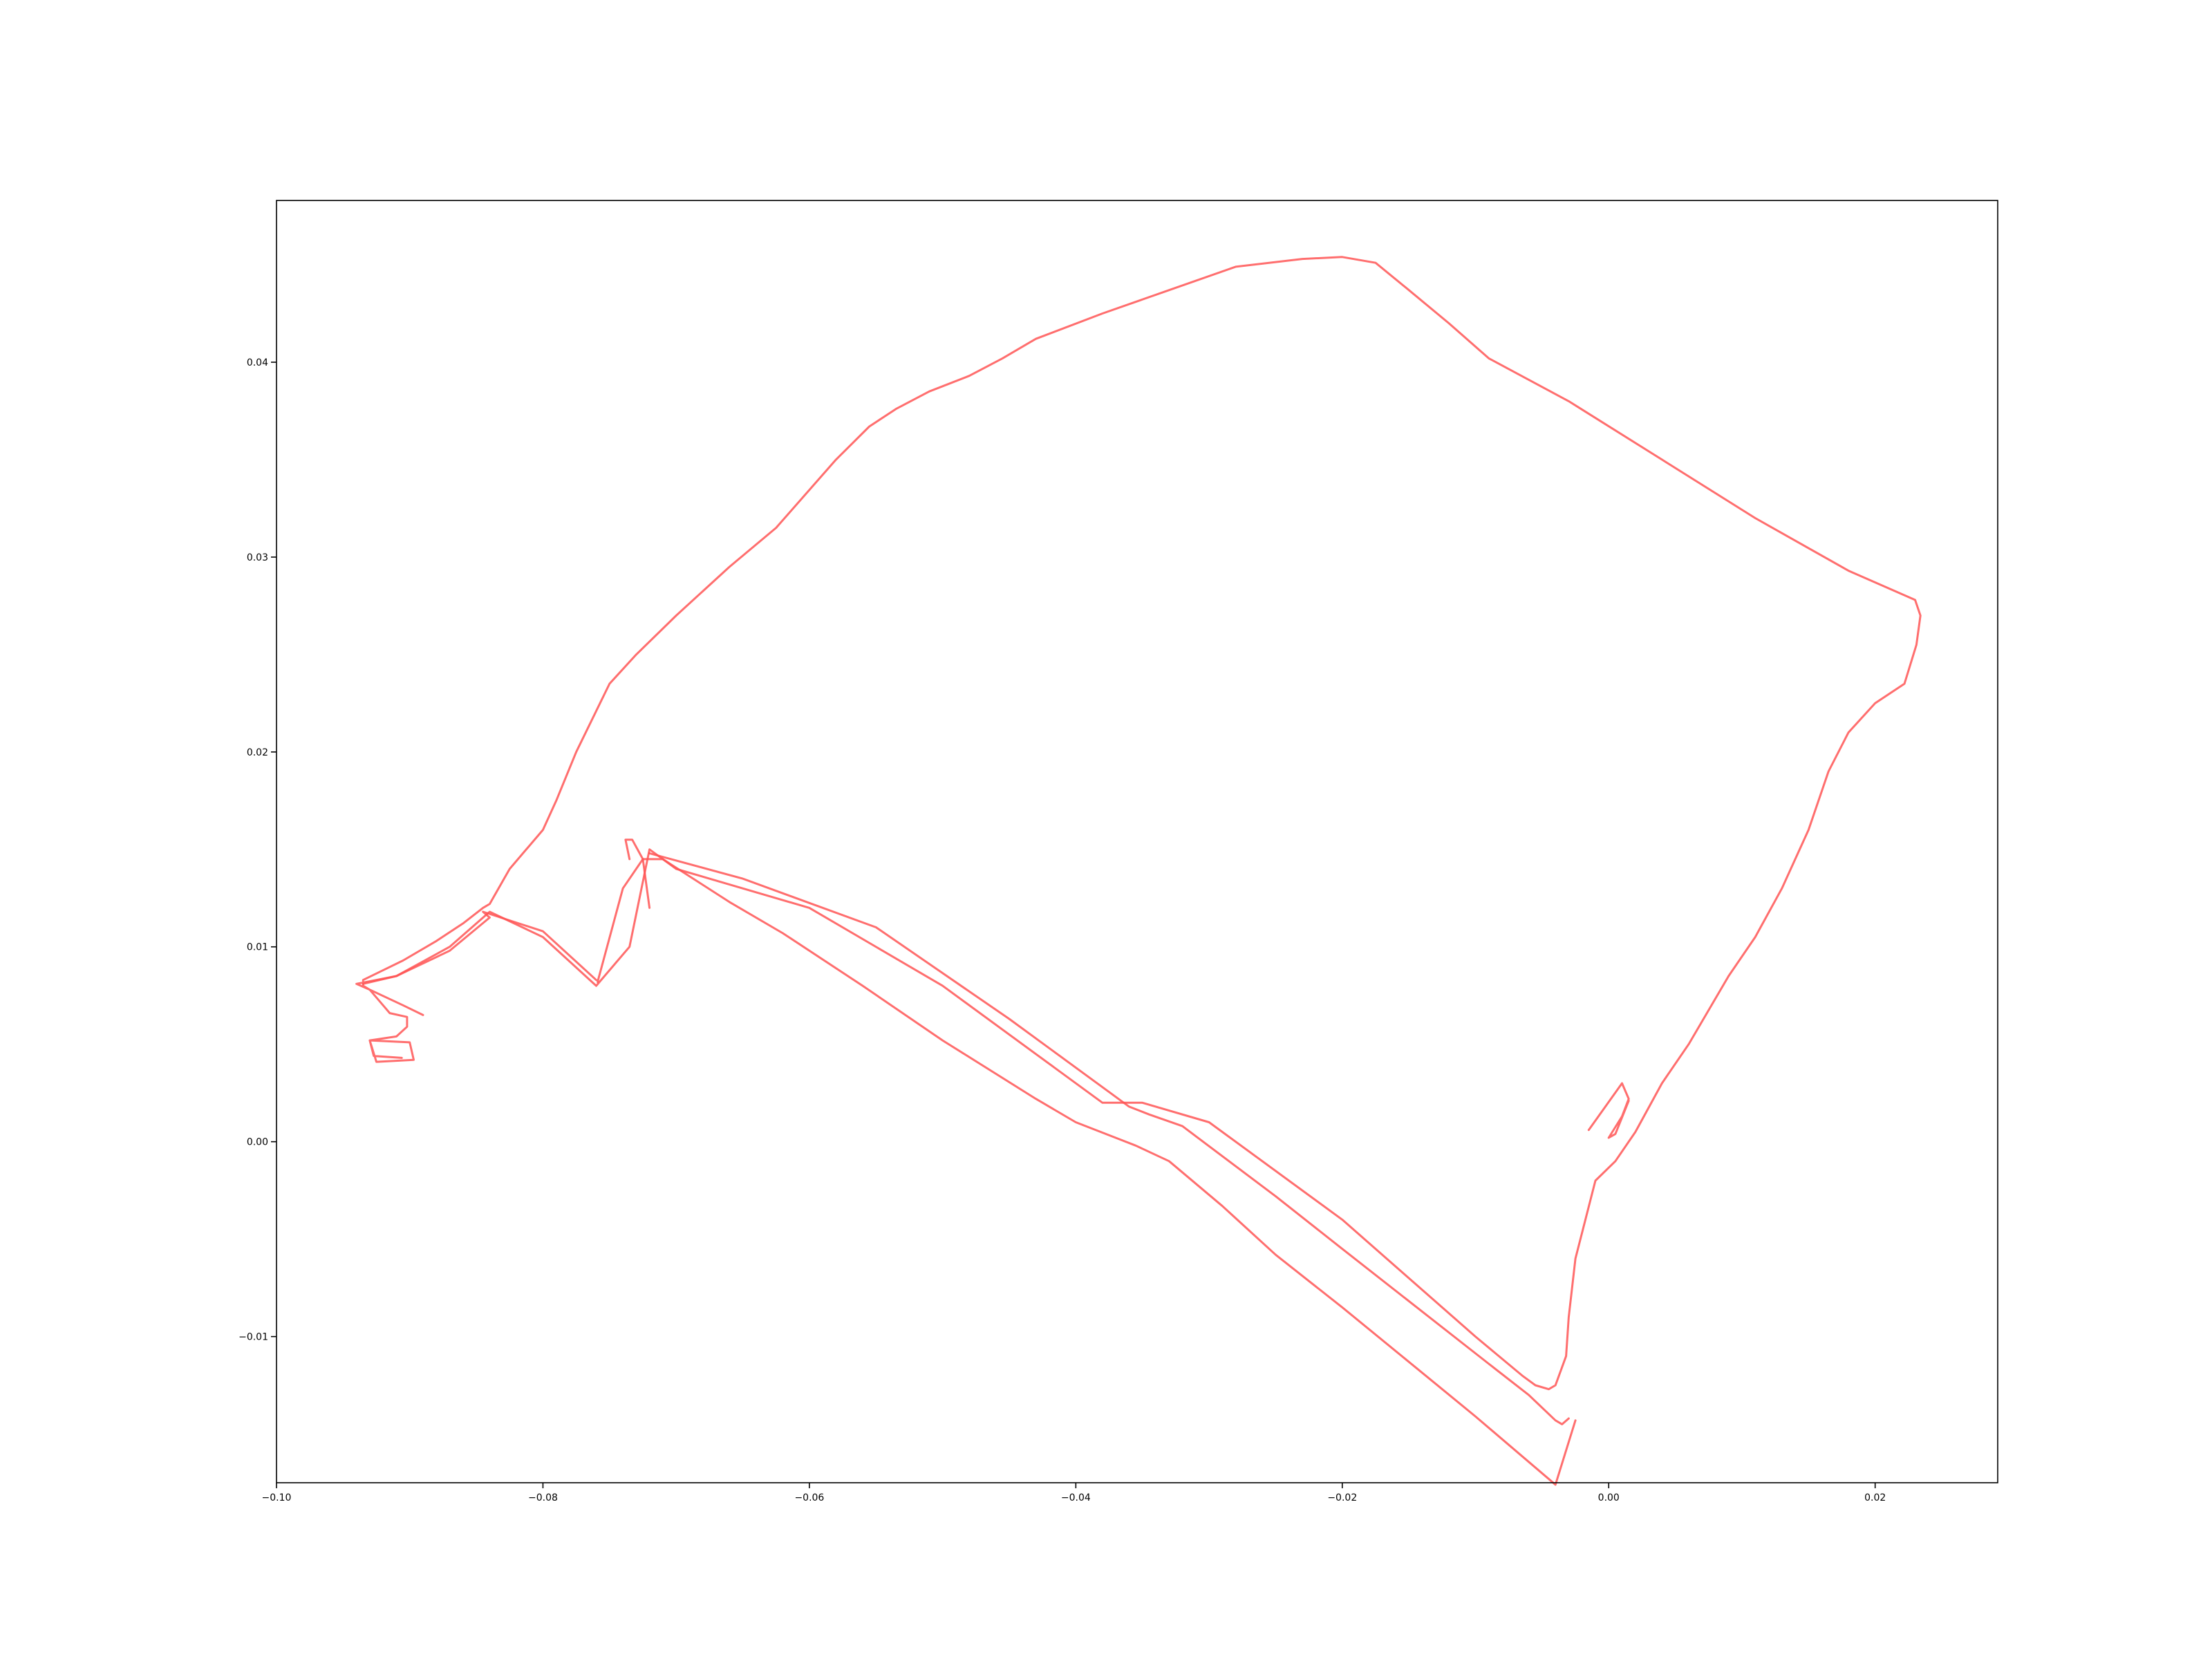  What do you see at coordinates (257, 948) in the screenshot?
I see `y-tick-label-2: 0.01` at bounding box center [257, 948].